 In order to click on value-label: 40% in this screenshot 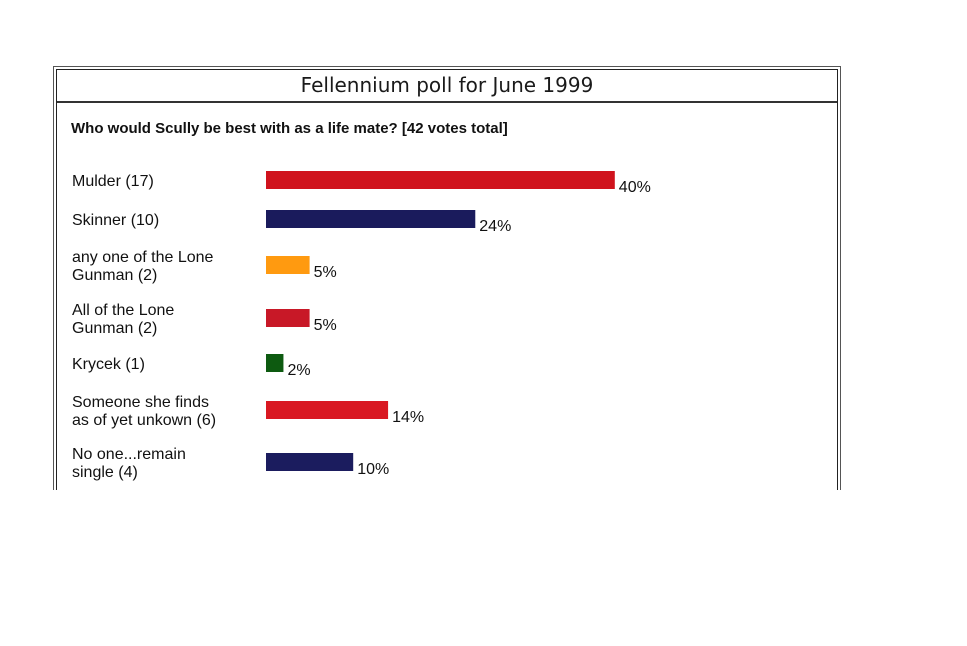, I will do `click(635, 187)`.